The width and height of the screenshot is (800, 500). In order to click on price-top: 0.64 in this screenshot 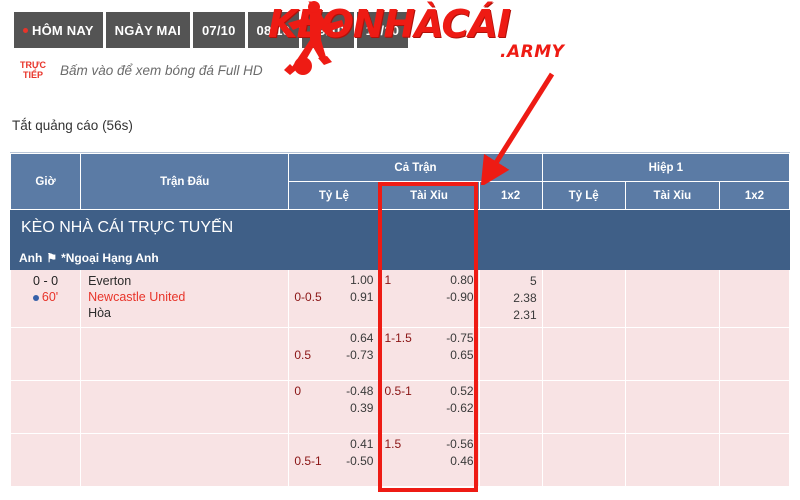, I will do `click(362, 338)`.